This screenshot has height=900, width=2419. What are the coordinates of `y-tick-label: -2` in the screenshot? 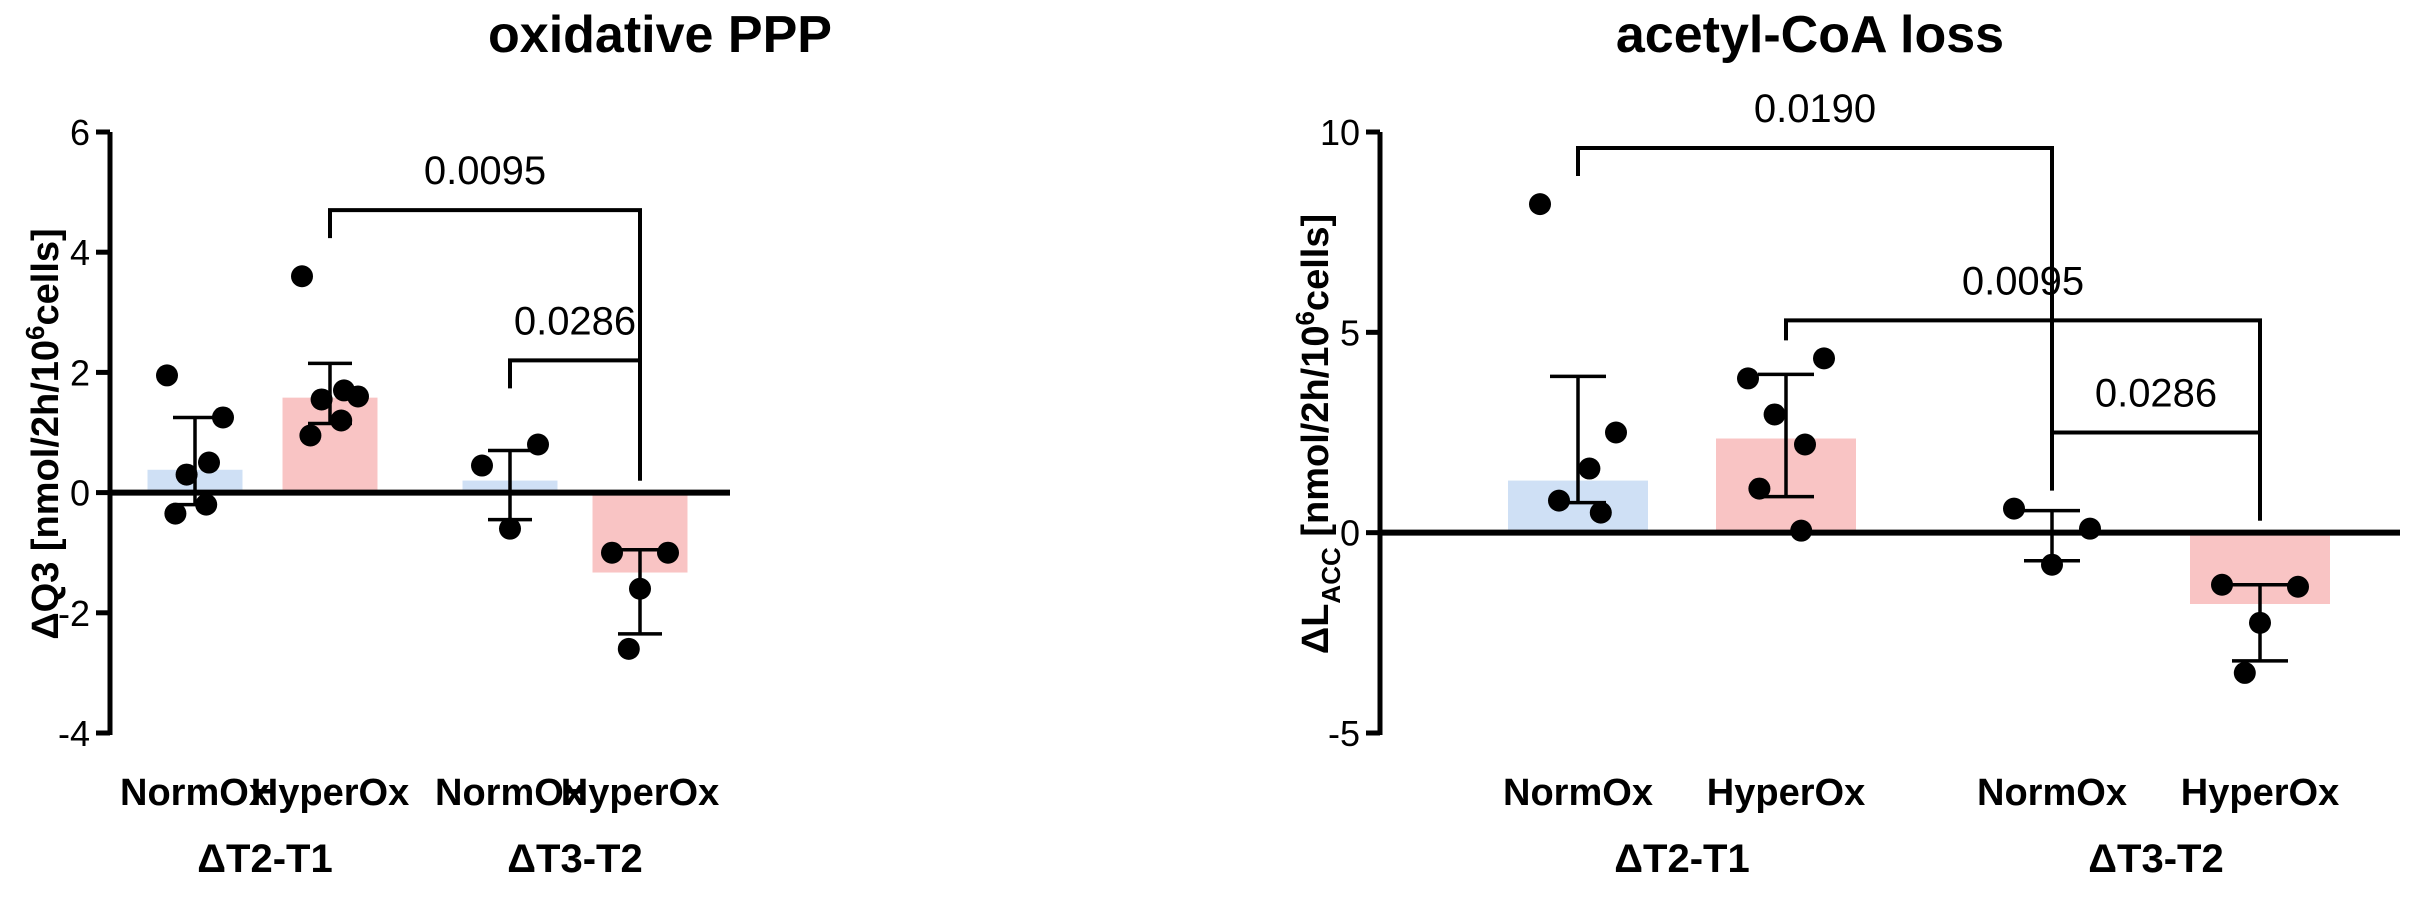 It's located at (74, 613).